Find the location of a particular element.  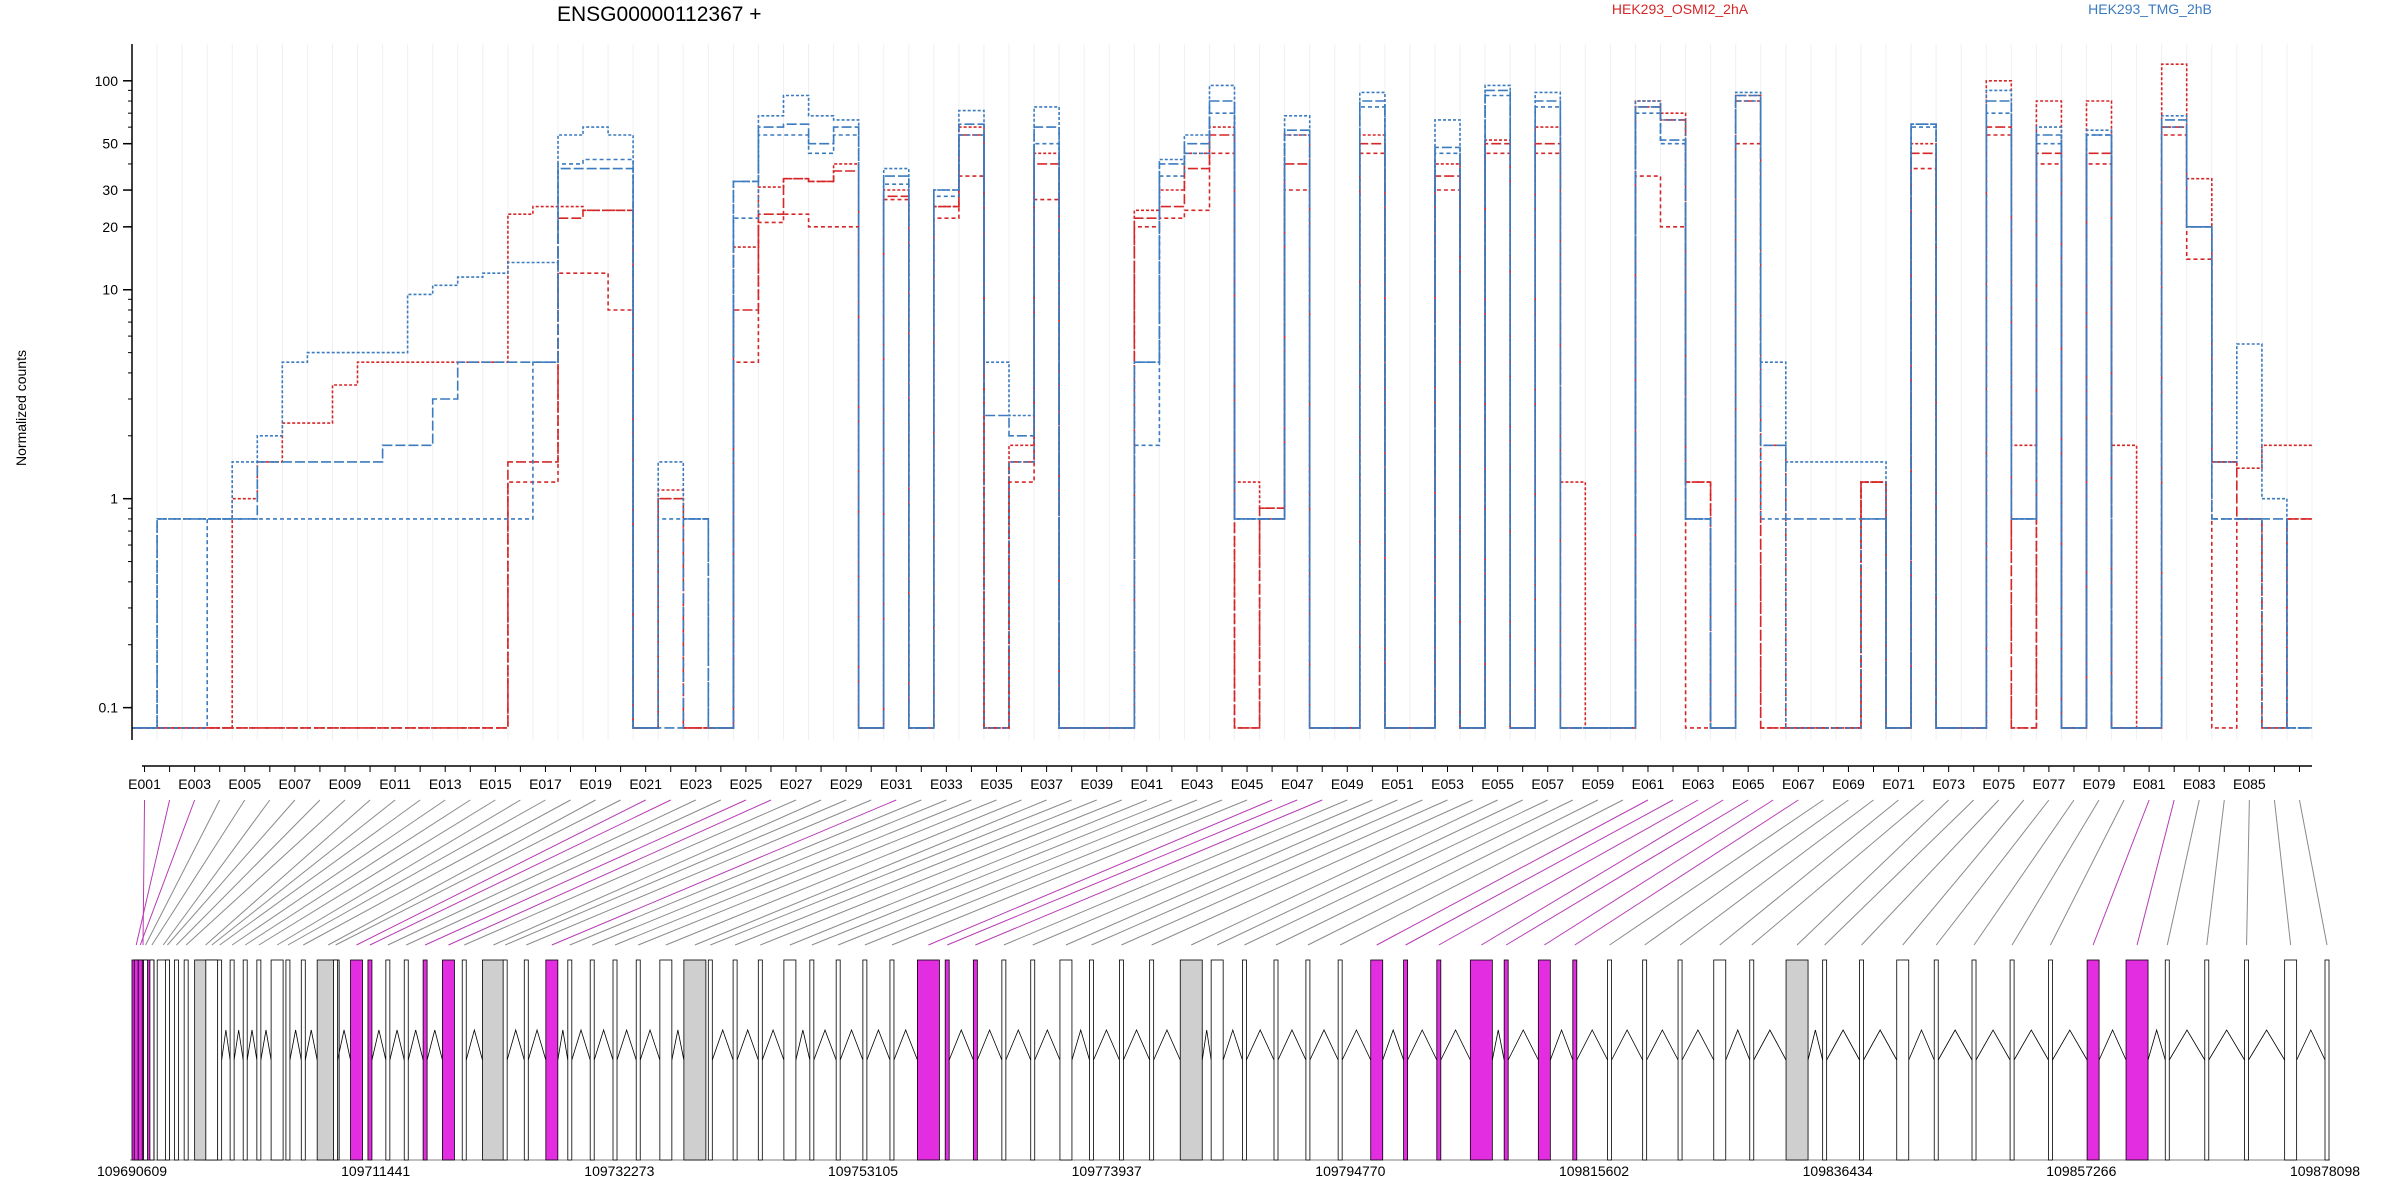

exon-tick-label: E085 is located at coordinates (2249, 784).